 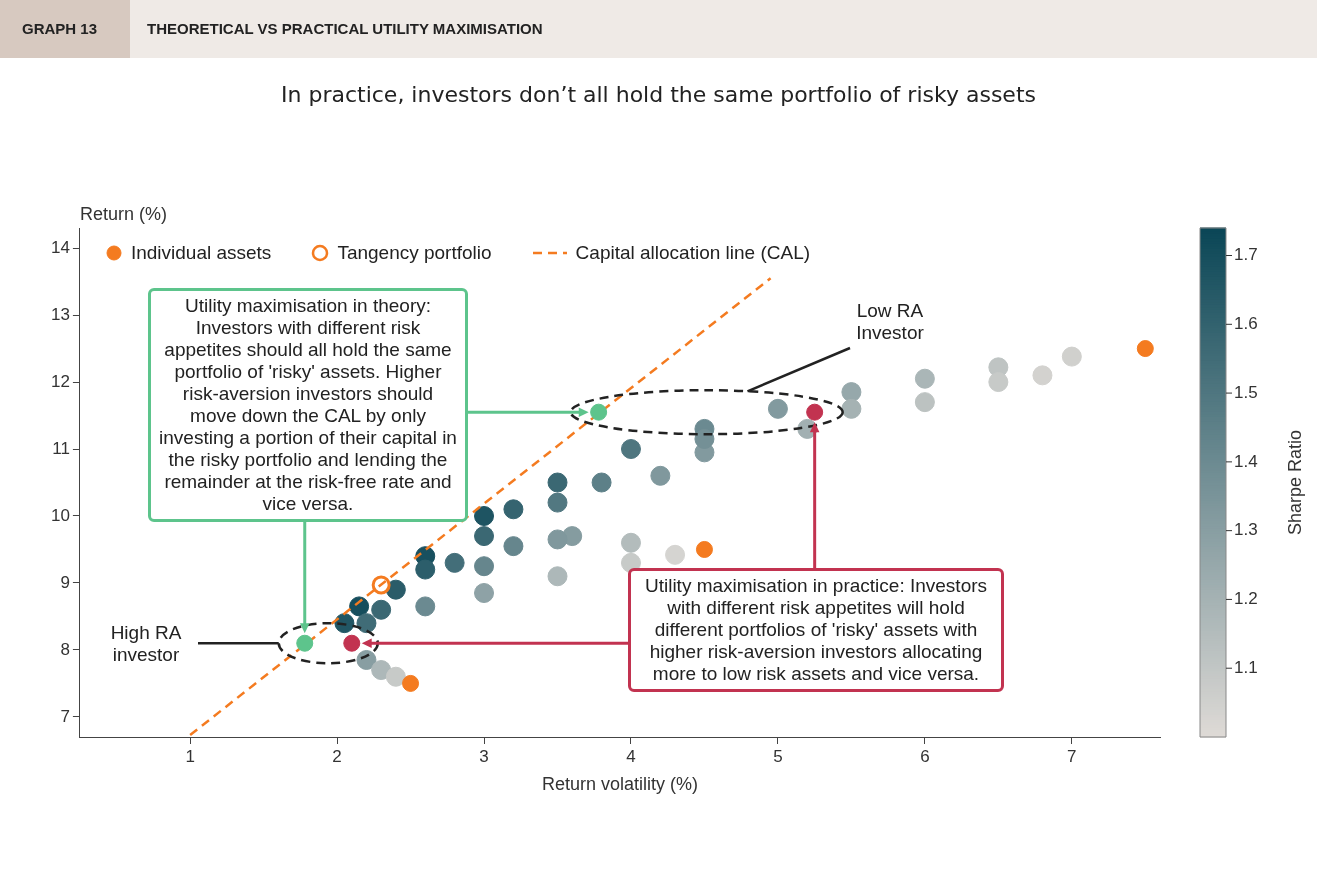 I want to click on y-tick-label: 9, so click(x=65, y=582).